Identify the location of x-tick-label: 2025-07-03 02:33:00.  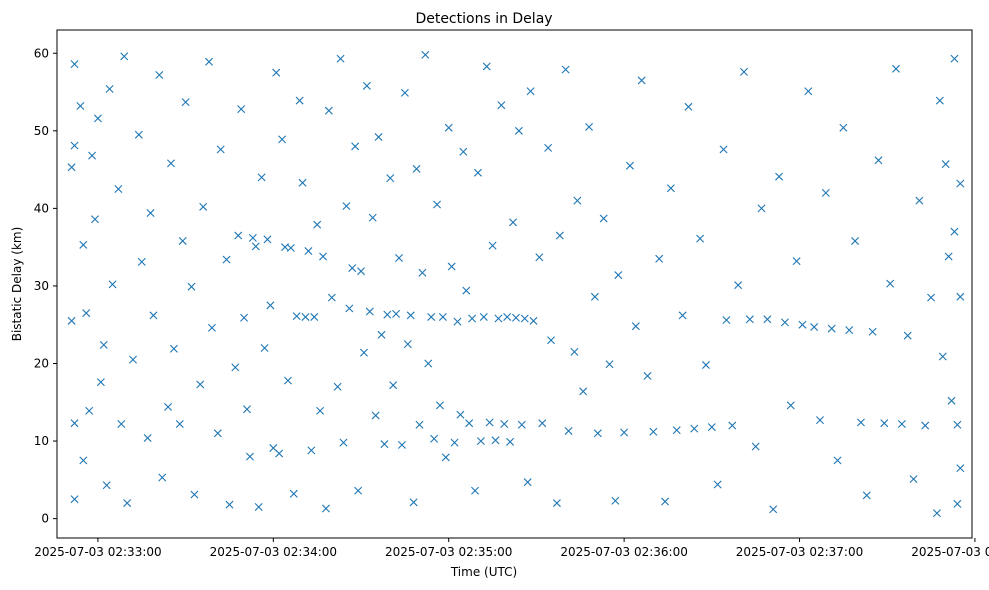
(97, 552).